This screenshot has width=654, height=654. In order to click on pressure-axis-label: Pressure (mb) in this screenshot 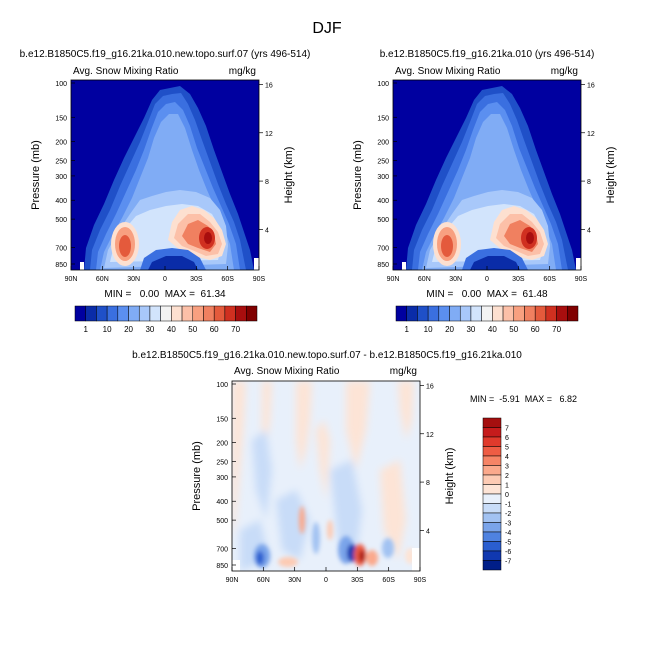, I will do `click(358, 175)`.